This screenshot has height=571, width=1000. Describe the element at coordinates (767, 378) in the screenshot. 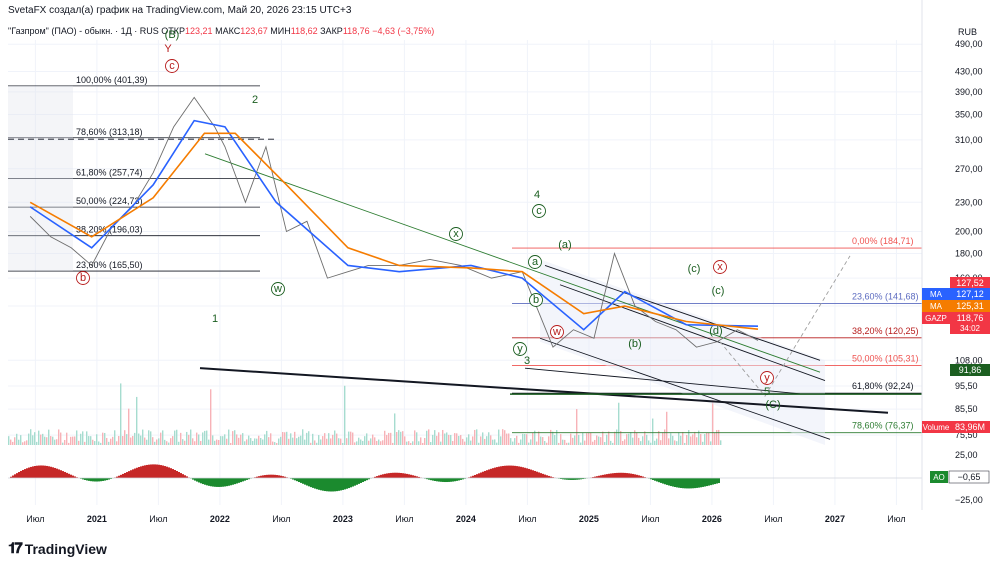

I see `wave-label: y` at that location.